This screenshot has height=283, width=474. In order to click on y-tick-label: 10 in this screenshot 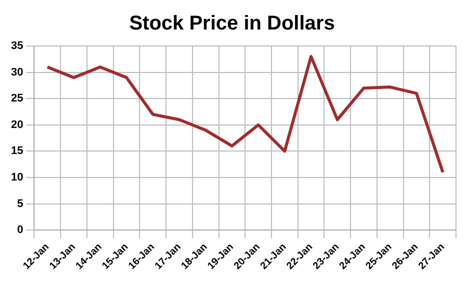, I will do `click(17, 178)`.